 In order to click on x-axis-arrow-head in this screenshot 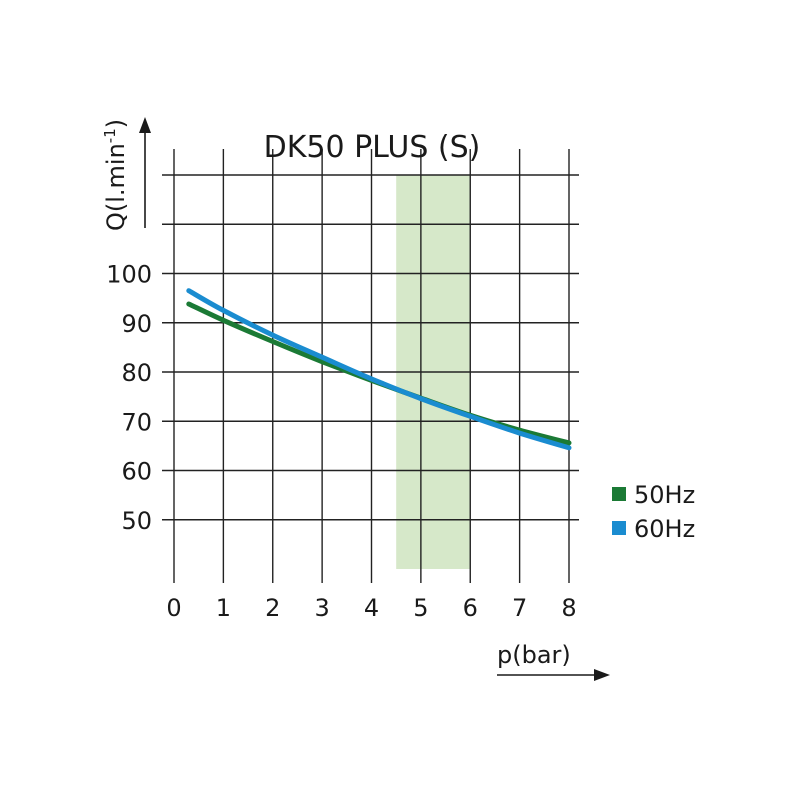, I will do `click(602, 675)`.